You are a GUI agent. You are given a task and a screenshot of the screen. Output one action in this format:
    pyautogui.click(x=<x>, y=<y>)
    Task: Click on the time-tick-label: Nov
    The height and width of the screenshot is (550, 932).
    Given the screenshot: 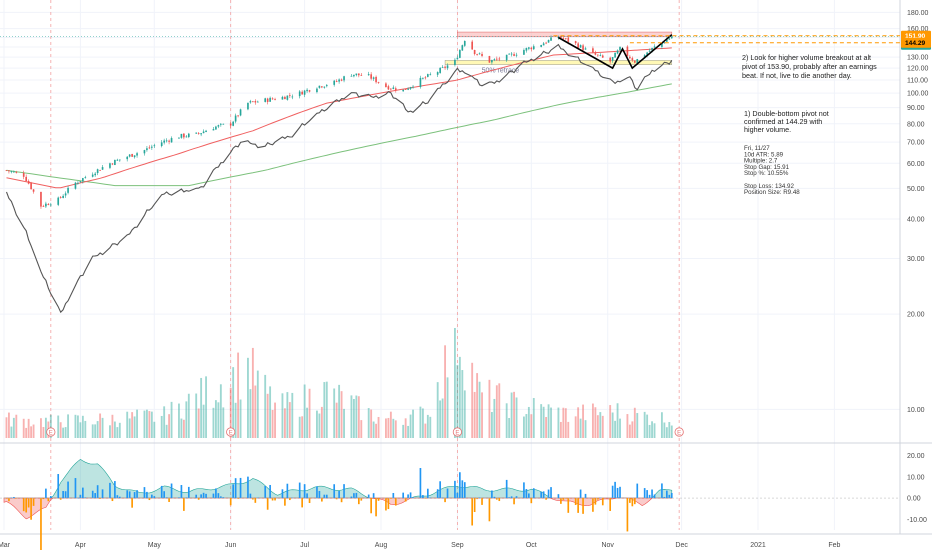 What is the action you would take?
    pyautogui.click(x=607, y=545)
    